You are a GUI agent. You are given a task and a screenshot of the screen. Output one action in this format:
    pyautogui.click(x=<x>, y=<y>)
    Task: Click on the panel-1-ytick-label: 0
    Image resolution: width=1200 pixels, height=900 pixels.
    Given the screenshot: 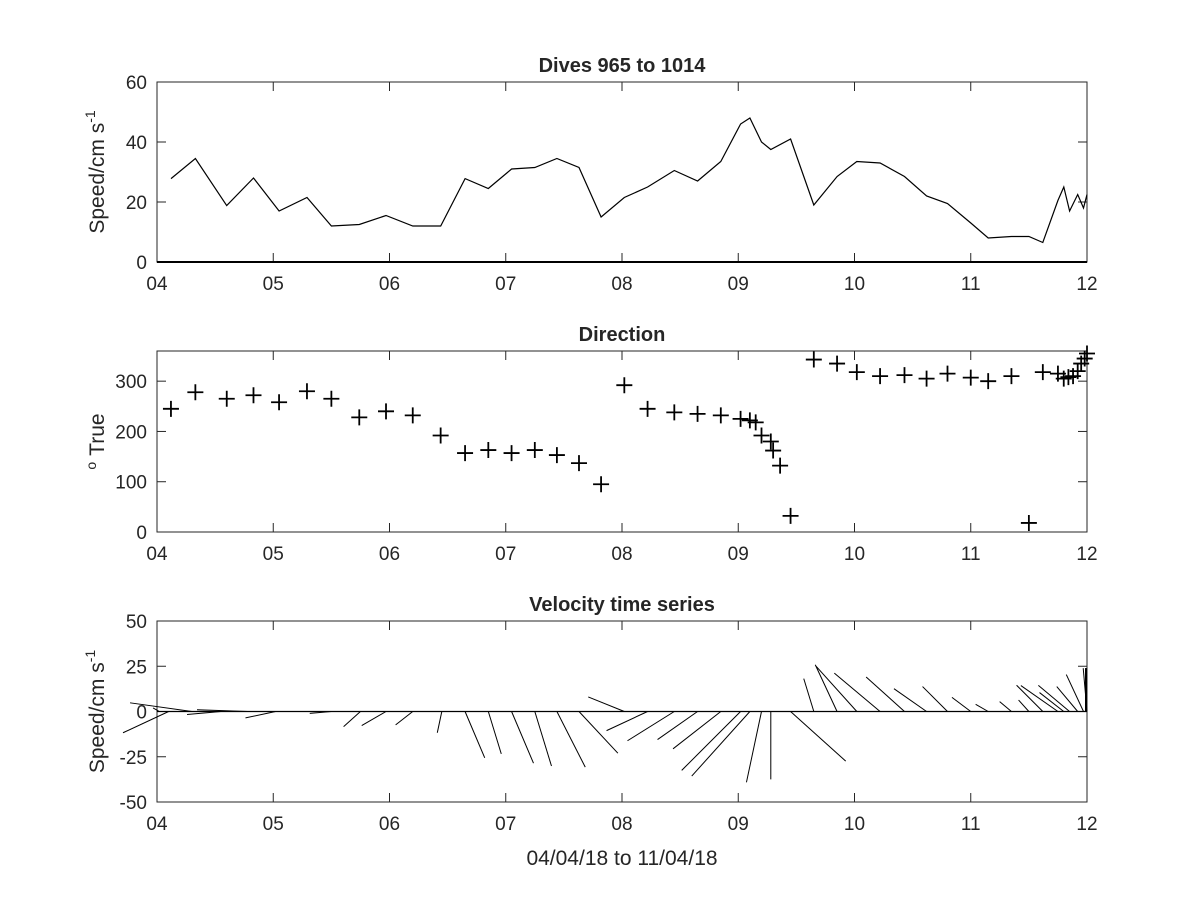 What is the action you would take?
    pyautogui.click(x=141, y=263)
    